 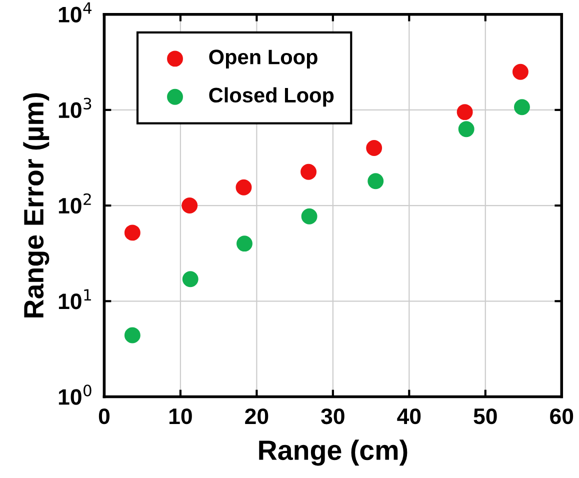 What do you see at coordinates (74, 203) in the screenshot?
I see `y-tick-label: 10$^{2}$` at bounding box center [74, 203].